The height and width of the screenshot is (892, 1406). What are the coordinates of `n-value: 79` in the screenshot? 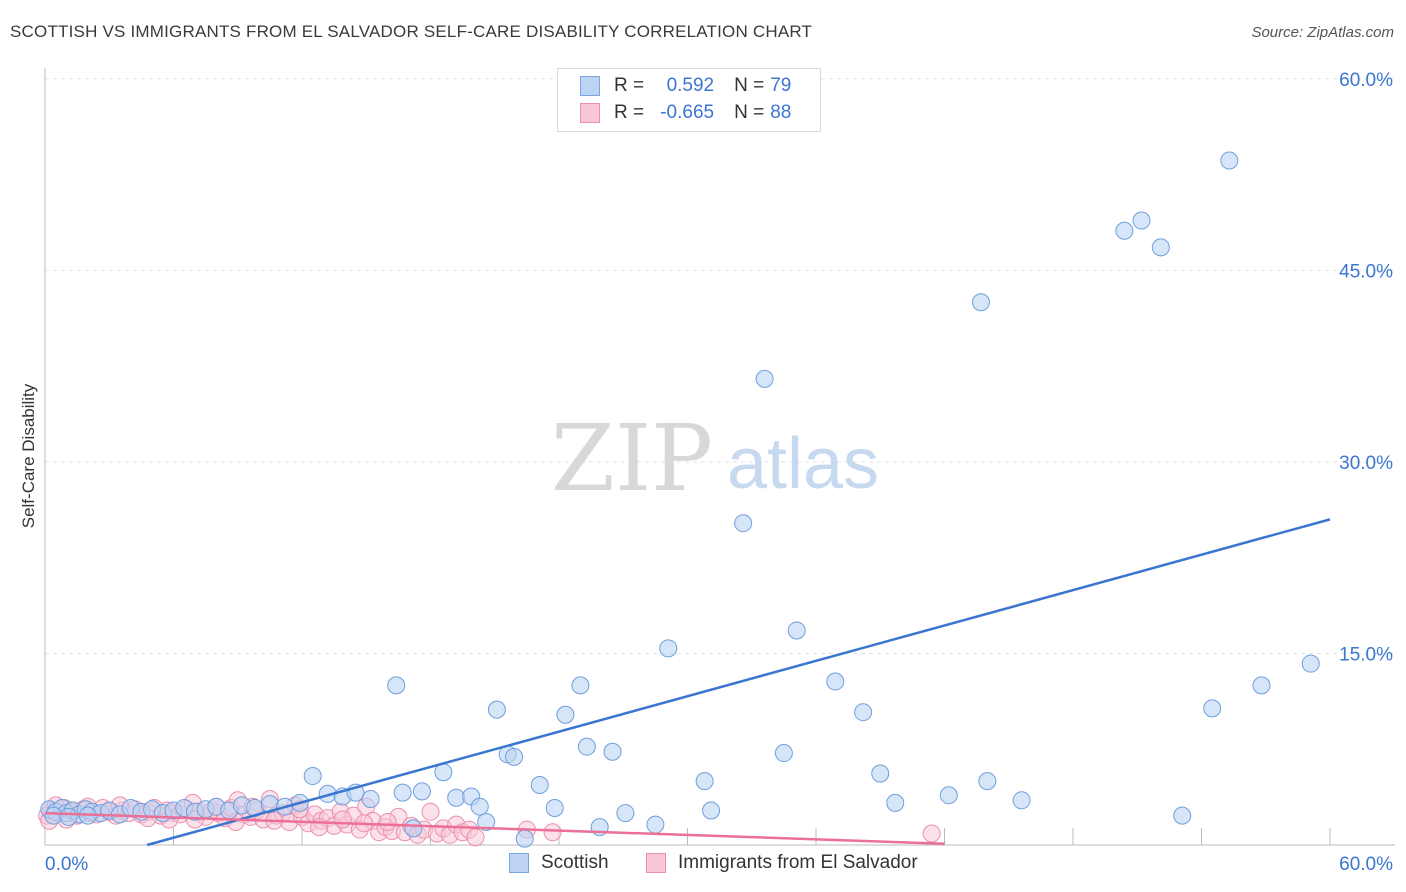 It's located at (781, 85).